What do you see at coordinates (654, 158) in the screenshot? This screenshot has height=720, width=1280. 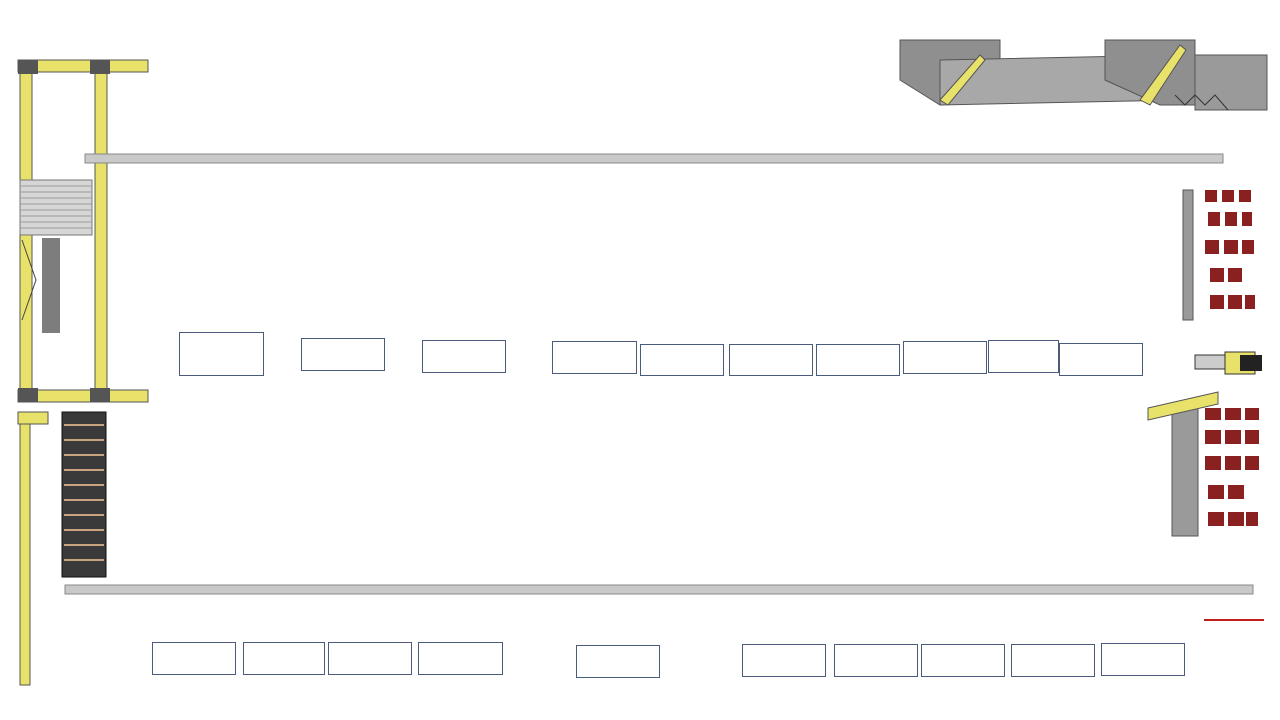 I see `top-rail` at bounding box center [654, 158].